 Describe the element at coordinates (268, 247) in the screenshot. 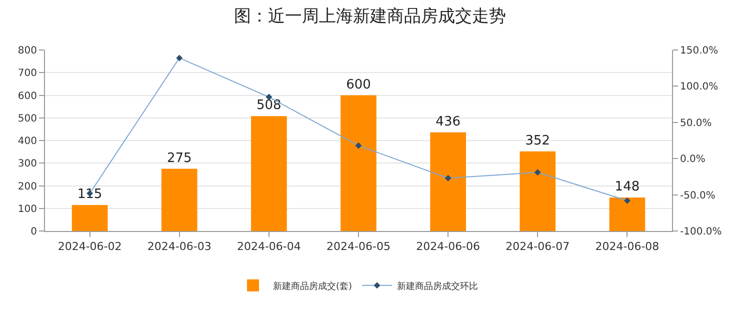

I see `x-tick-label: 2024-06-04` at that location.